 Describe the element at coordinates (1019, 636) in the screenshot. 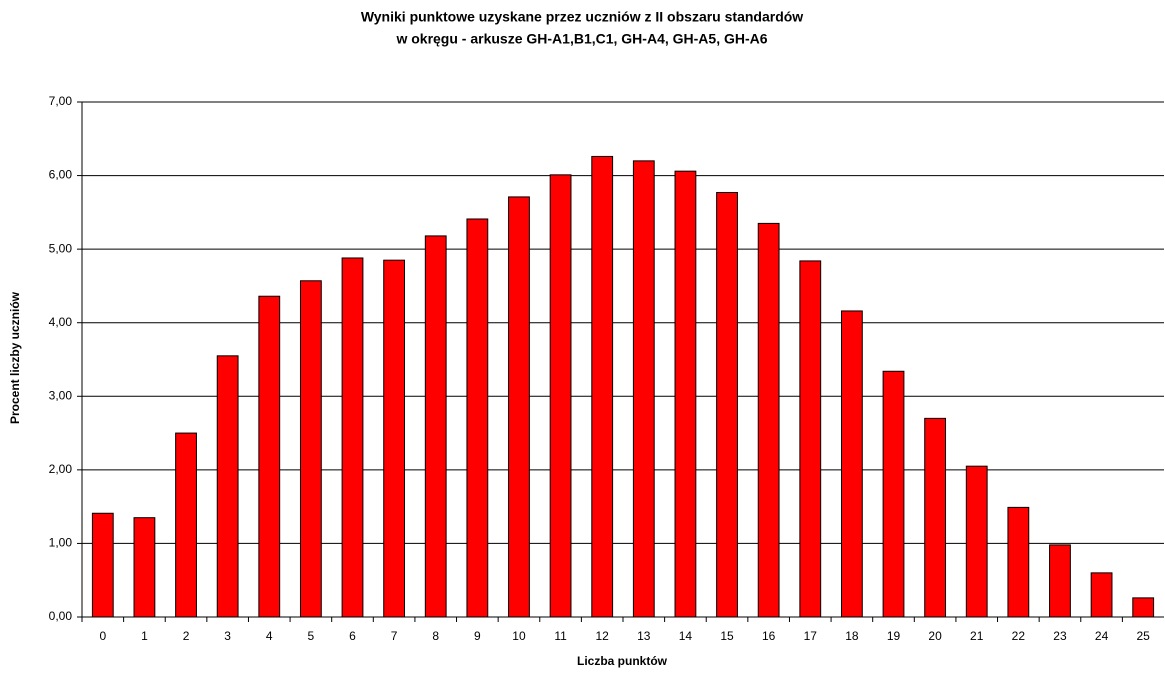

I see `x-tick-label: 22` at that location.